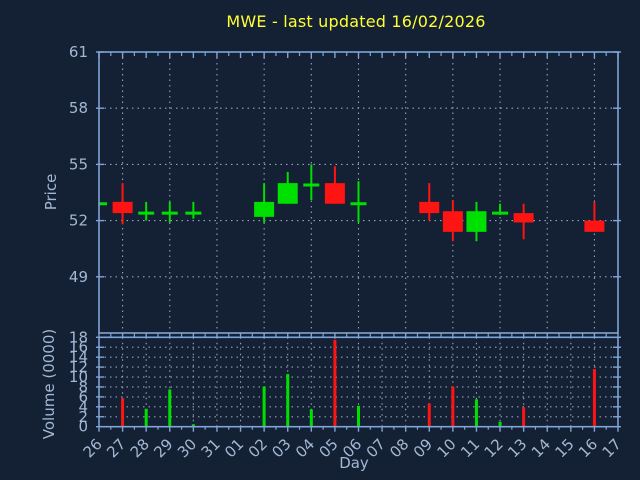  What do you see at coordinates (470, 448) in the screenshot?
I see `day-tick-label: 11` at bounding box center [470, 448].